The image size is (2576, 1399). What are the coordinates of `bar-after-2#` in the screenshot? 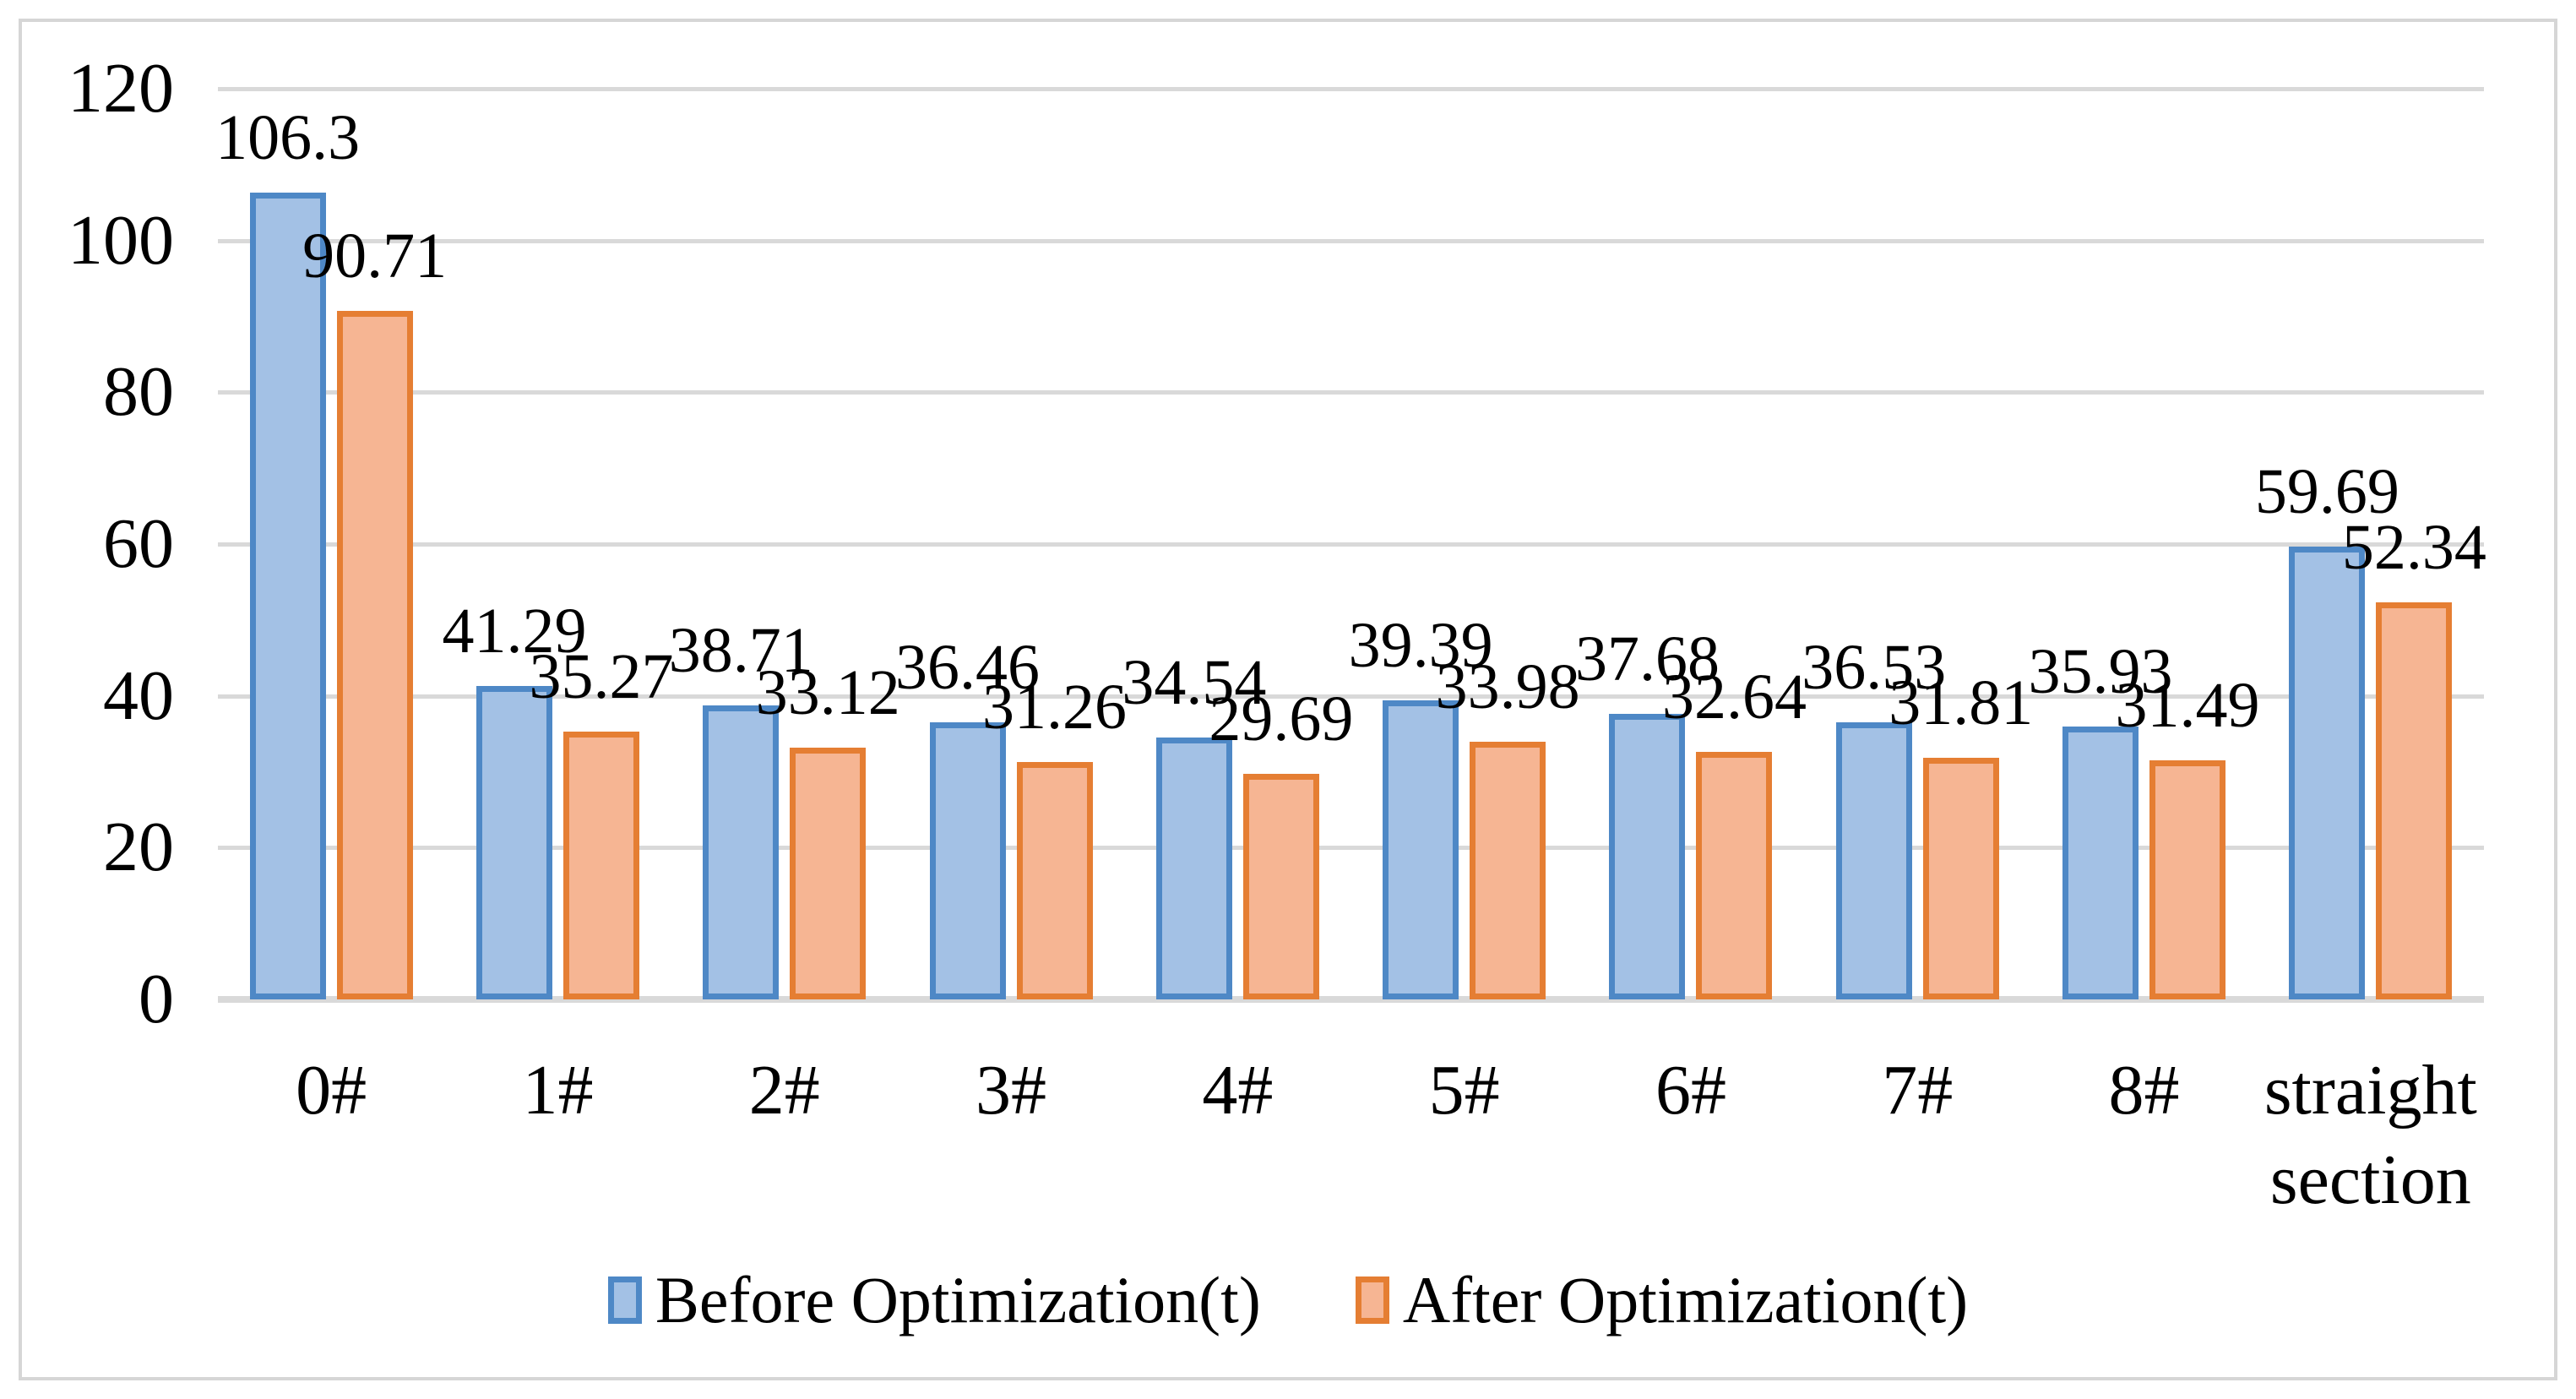 It's located at (828, 873).